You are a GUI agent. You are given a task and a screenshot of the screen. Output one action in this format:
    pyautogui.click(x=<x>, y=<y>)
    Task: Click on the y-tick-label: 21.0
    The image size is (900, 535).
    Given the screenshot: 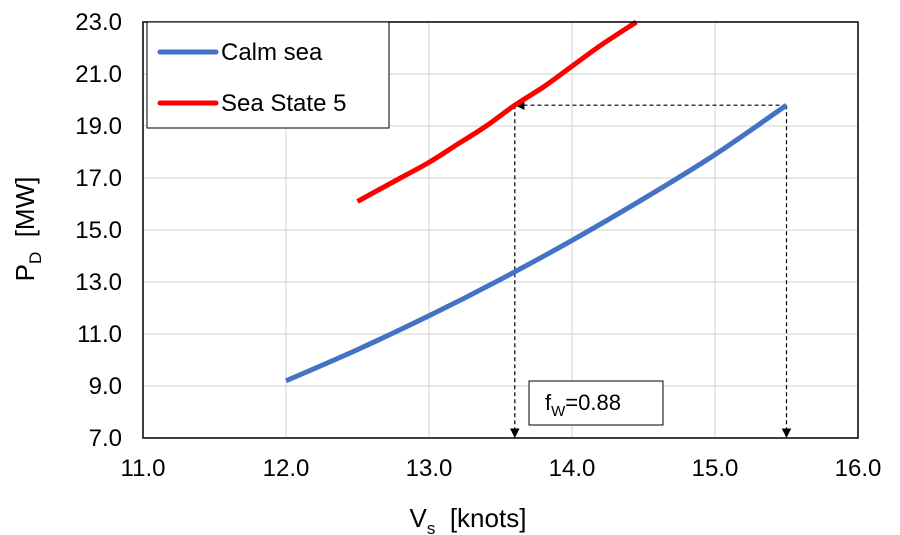 What is the action you would take?
    pyautogui.click(x=98, y=74)
    